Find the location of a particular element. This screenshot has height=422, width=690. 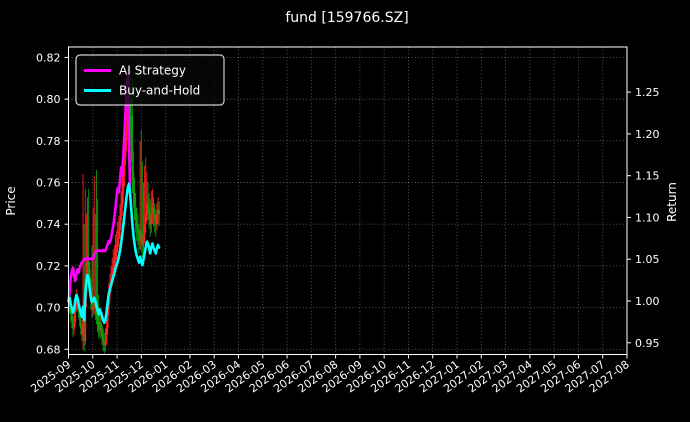

price-tick-label: 0.76 is located at coordinates (48, 183).